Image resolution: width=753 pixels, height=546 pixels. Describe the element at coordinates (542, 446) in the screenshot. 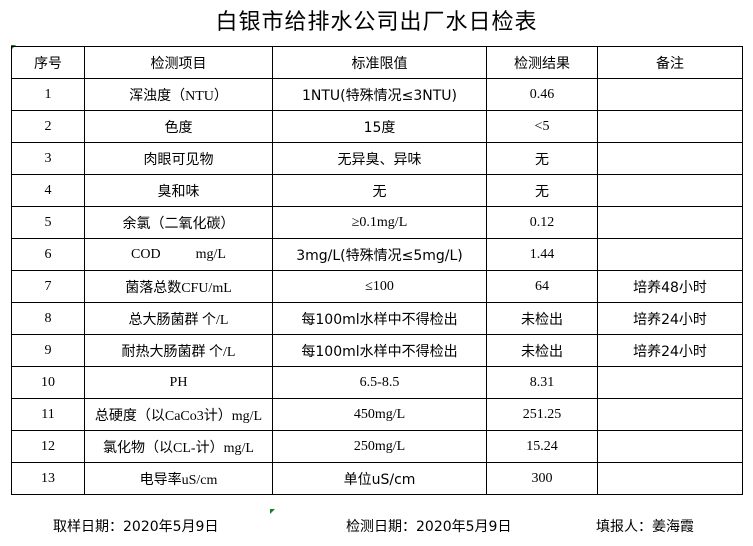

I see `cell-result: 15.24` at that location.